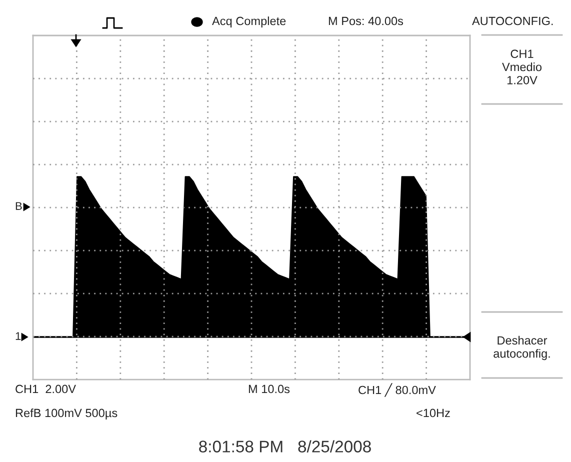 The height and width of the screenshot is (462, 571). Describe the element at coordinates (433, 413) in the screenshot. I see `text: <10Hz` at that location.